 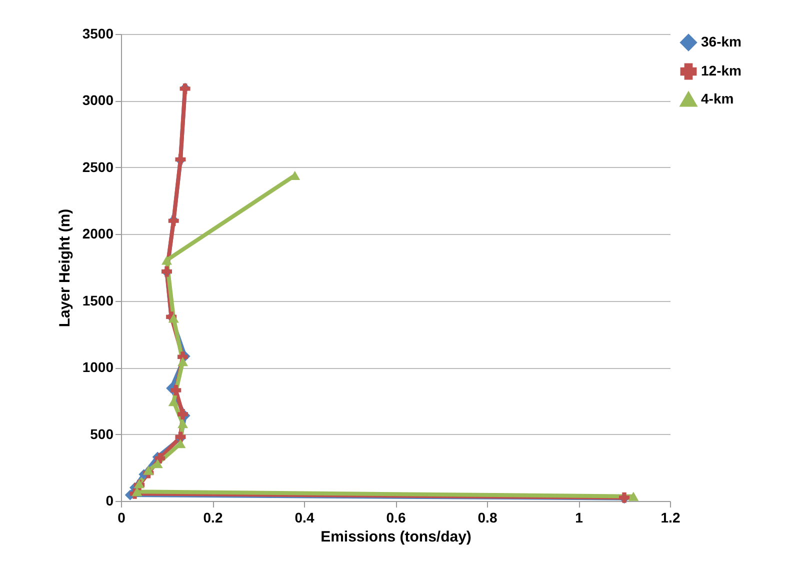 What do you see at coordinates (721, 70) in the screenshot?
I see `legend-label: 12-km` at bounding box center [721, 70].